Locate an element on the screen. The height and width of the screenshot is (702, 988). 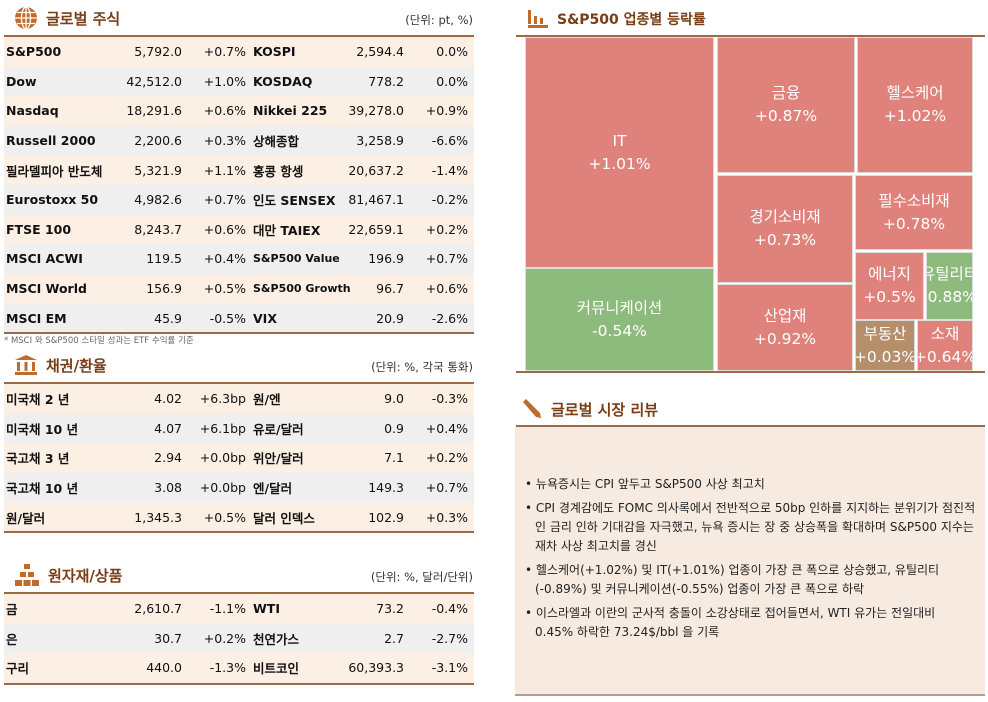
footnote: * MSCI 와 S&P500 스타일 성과는 ETF 수익률 기준 is located at coordinates (99, 341).